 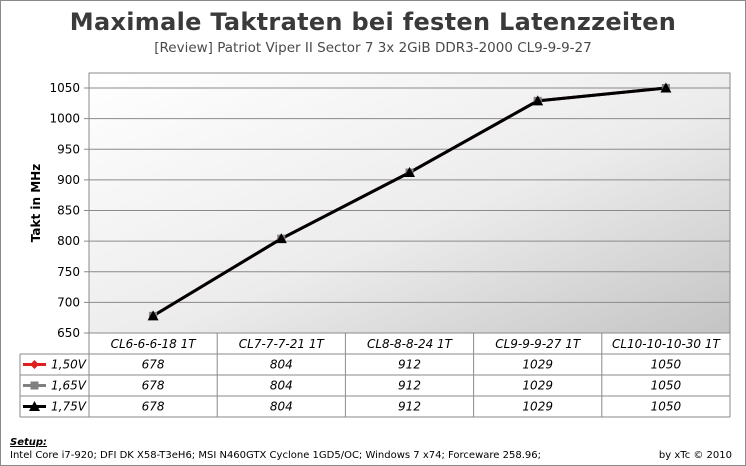 I want to click on y-tick-label: 900, so click(x=68, y=180).